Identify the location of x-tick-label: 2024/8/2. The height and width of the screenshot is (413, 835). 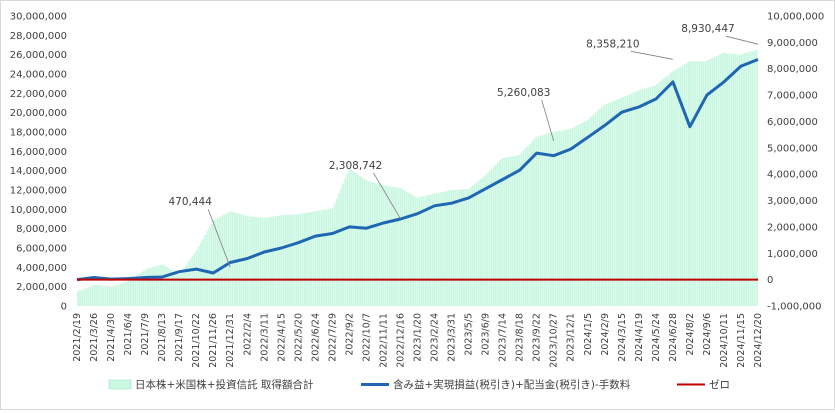
(690, 334).